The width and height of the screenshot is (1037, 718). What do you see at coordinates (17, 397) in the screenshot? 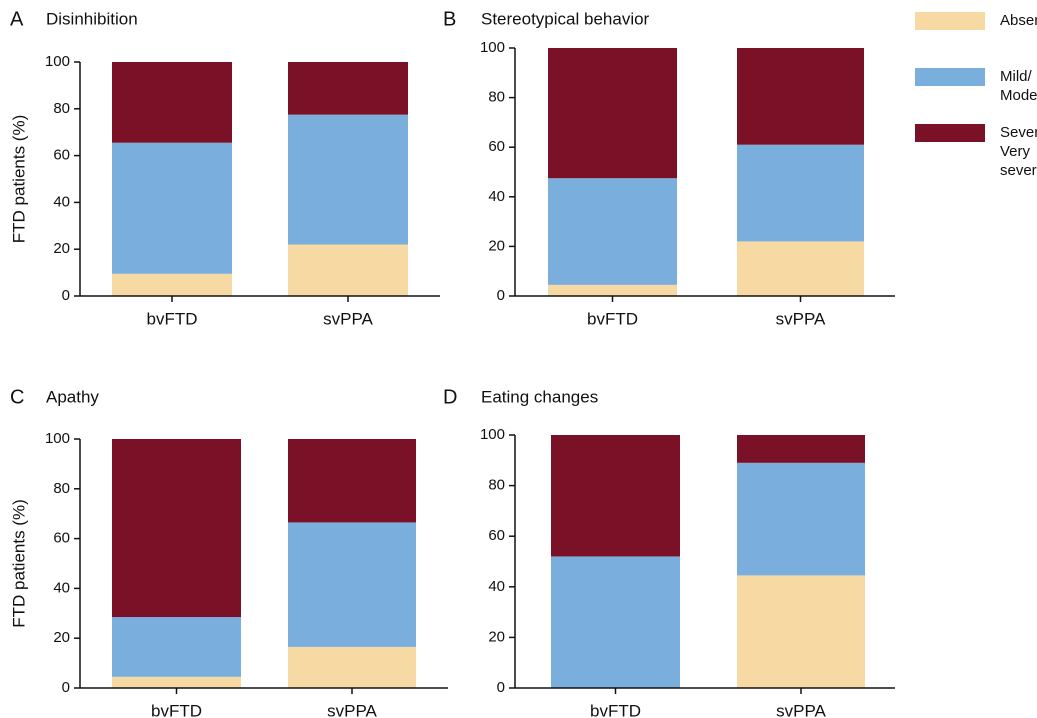
I see `panel-letter: C` at bounding box center [17, 397].